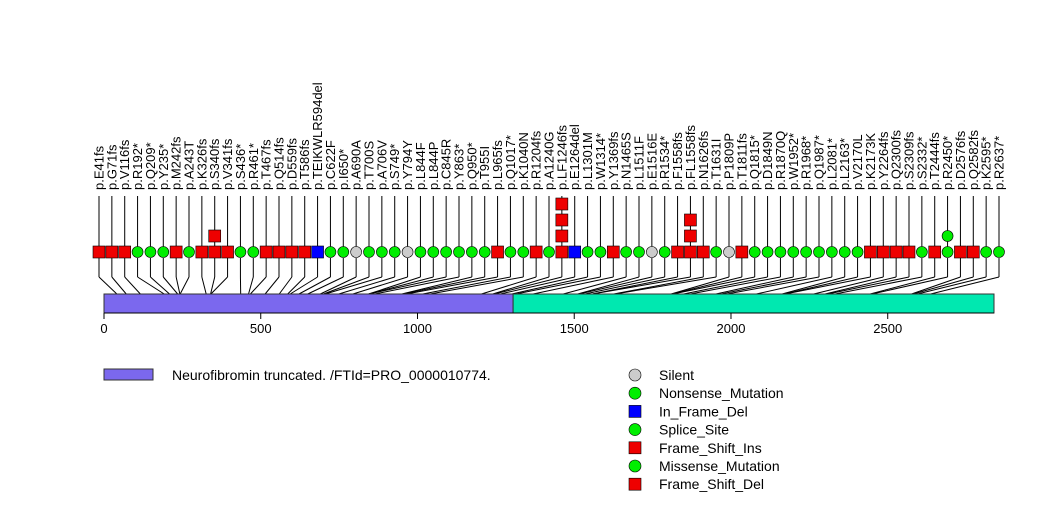 The width and height of the screenshot is (1047, 524). What do you see at coordinates (729, 161) in the screenshot?
I see `mutation-label: p.P1809P` at bounding box center [729, 161].